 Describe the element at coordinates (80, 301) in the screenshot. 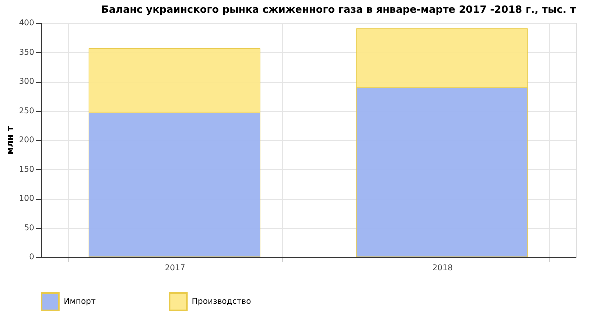

I see `legend-label: Импорт` at that location.